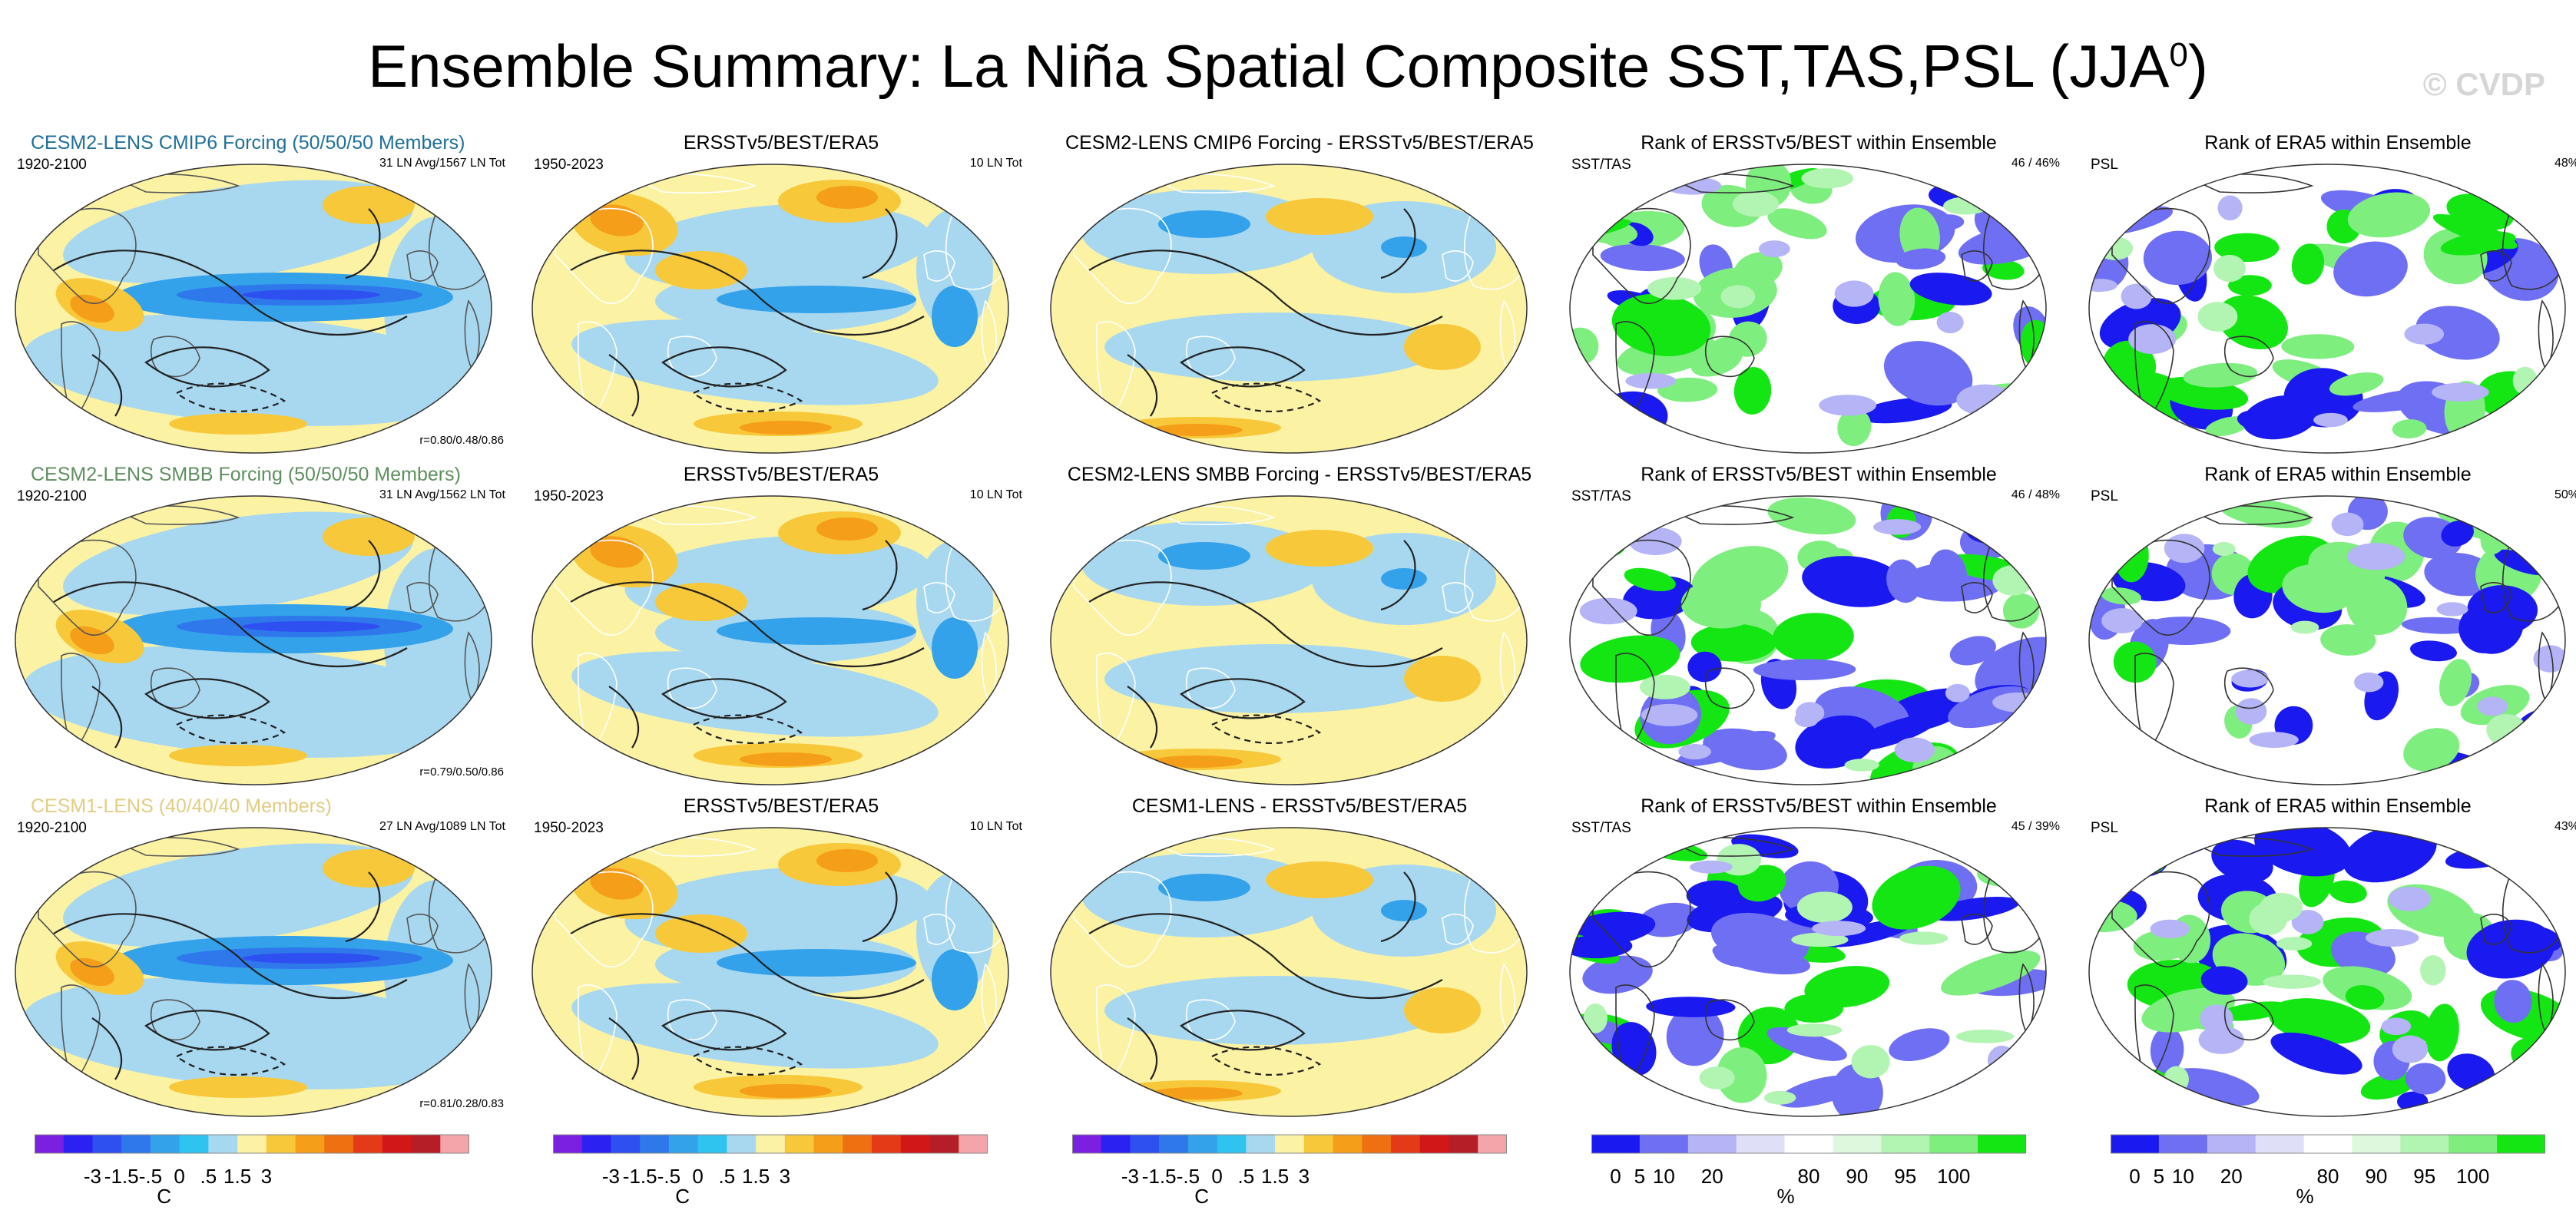 The width and height of the screenshot is (2576, 1220). What do you see at coordinates (181, 806) in the screenshot?
I see `panel-title: CESM1-LENS (40/40/40 Members)` at bounding box center [181, 806].